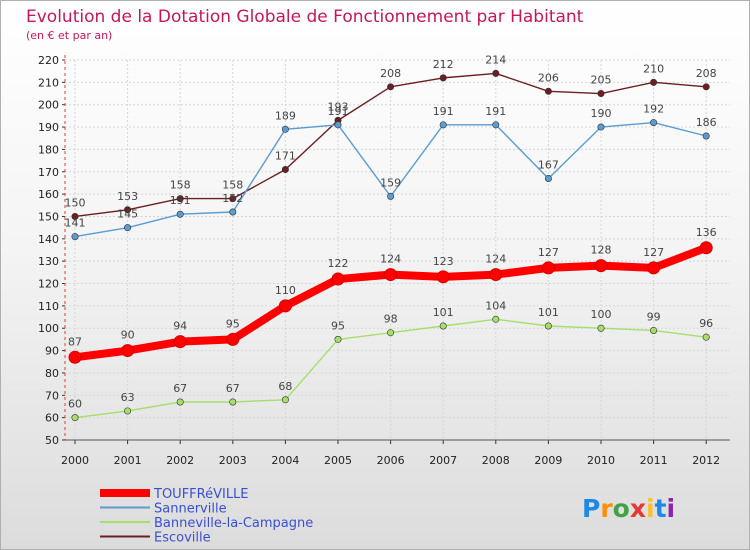 The width and height of the screenshot is (750, 550). I want to click on data-label-escoville-2001: 153, so click(127, 196).